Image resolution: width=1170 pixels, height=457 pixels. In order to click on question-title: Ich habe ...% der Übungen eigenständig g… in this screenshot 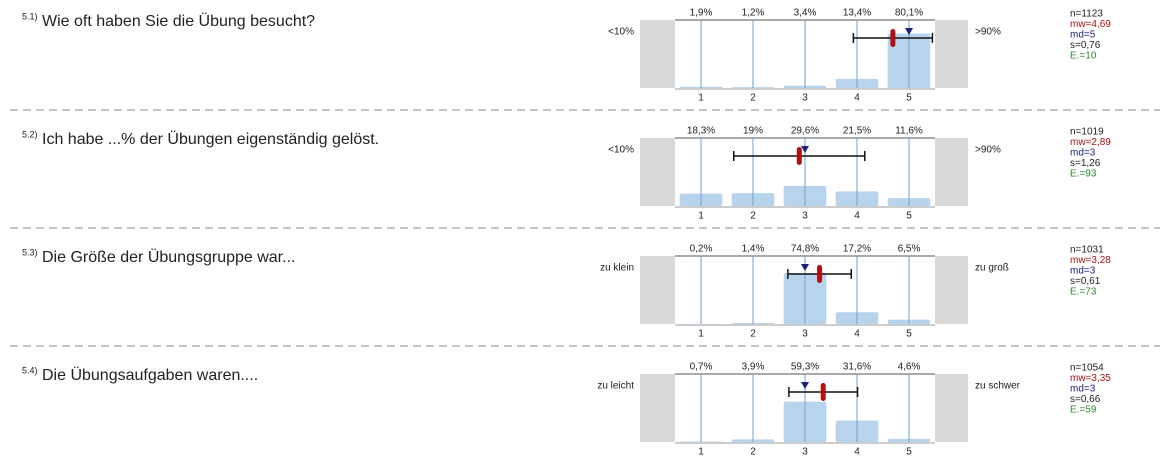, I will do `click(210, 139)`.